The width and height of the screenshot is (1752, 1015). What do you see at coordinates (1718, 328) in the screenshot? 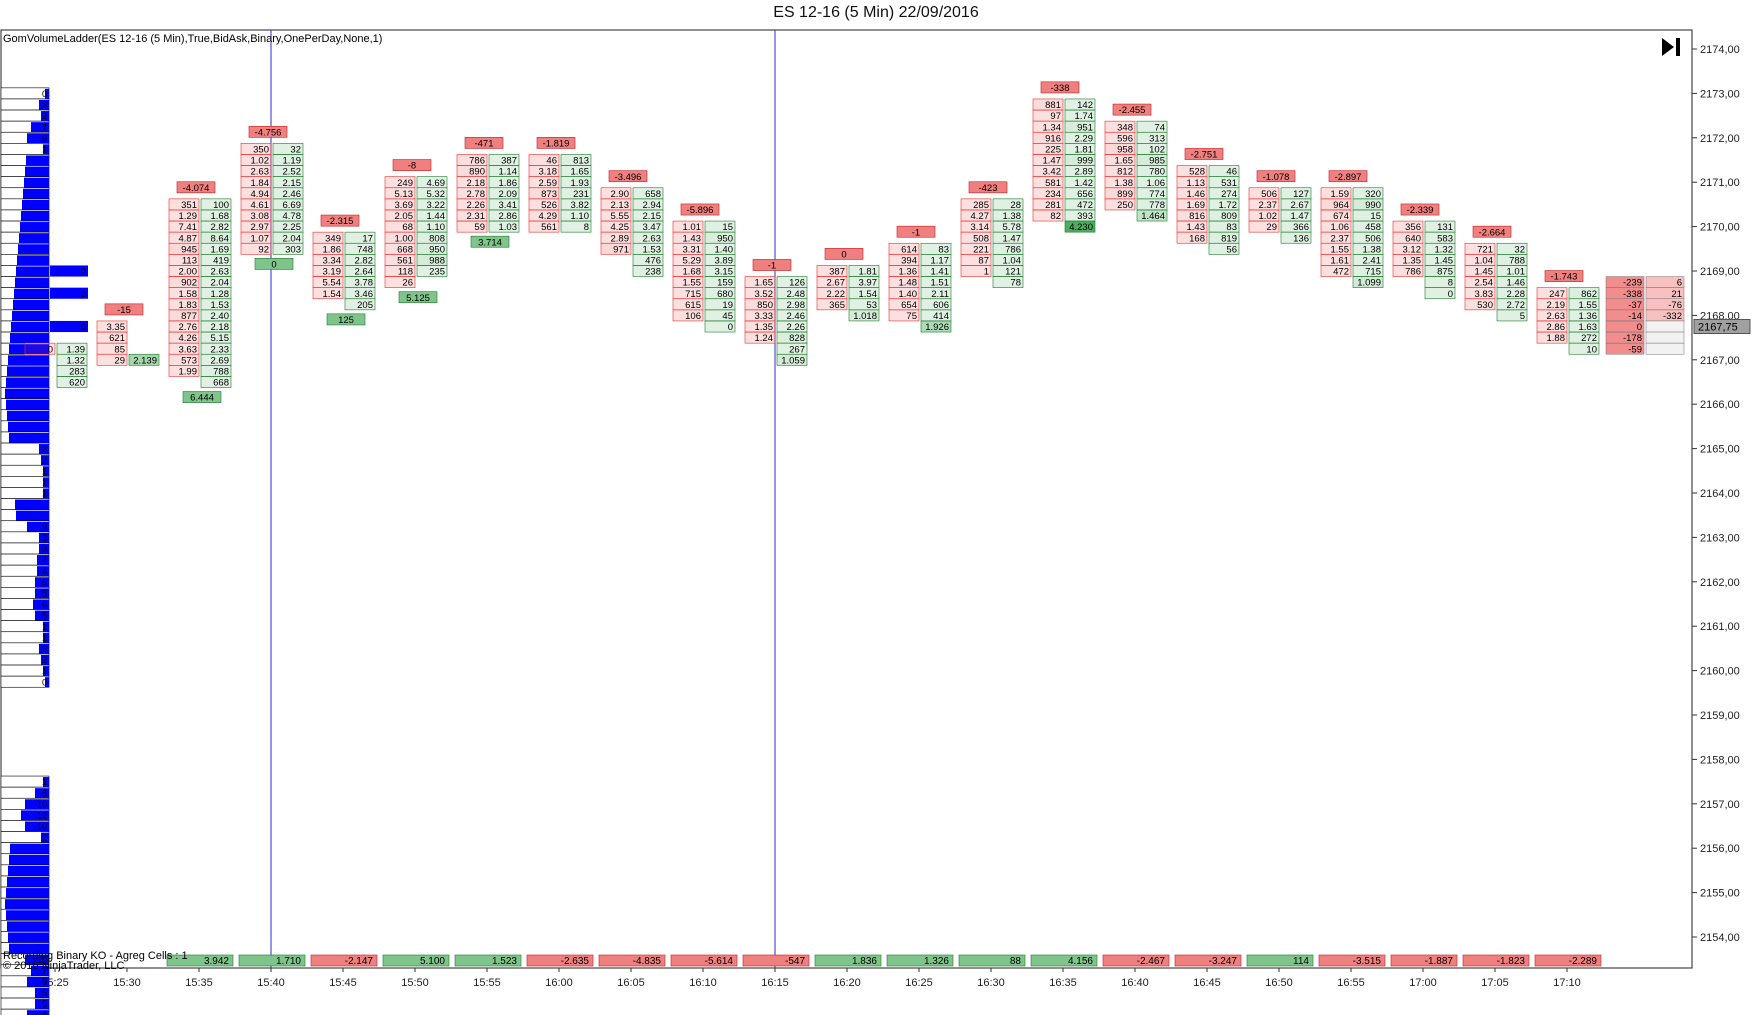
I see `last-price-label: 2167,75` at bounding box center [1718, 328].